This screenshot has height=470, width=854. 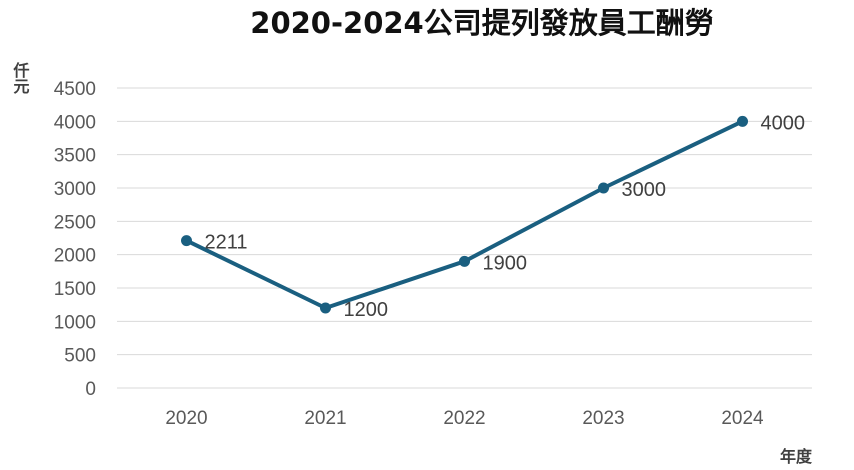 What do you see at coordinates (742, 418) in the screenshot?
I see `x-tick-label: 2024` at bounding box center [742, 418].